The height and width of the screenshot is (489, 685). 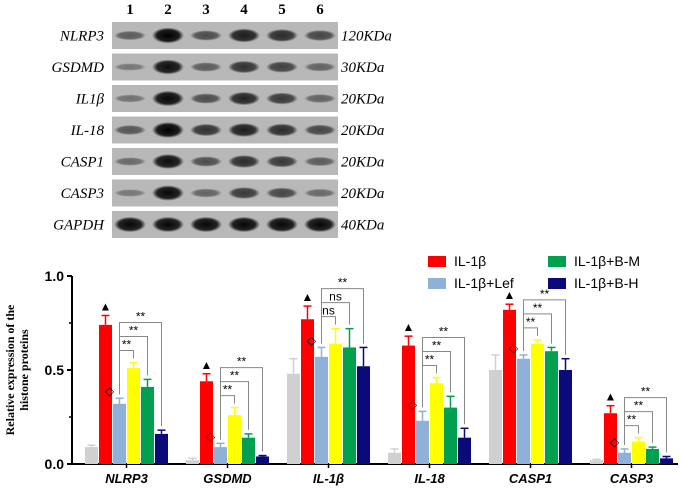 What do you see at coordinates (218, 67) in the screenshot?
I see `blot-row-1: GSDMD 30KDa` at bounding box center [218, 67].